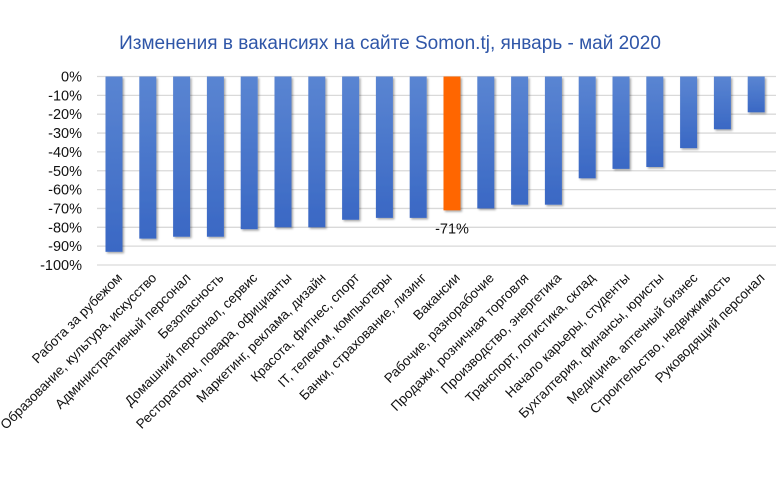 The image size is (780, 480). What do you see at coordinates (65, 134) in the screenshot?
I see `y-tick-label: -30%` at bounding box center [65, 134].